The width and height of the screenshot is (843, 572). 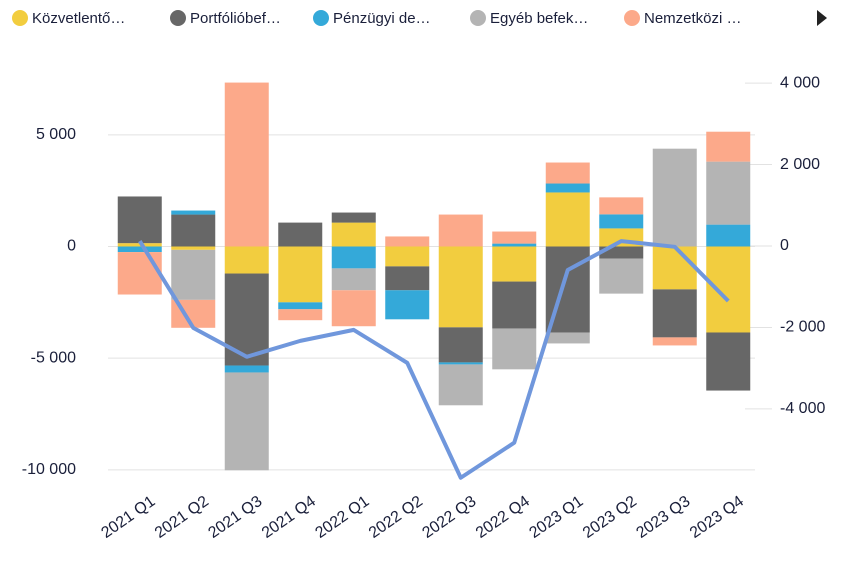 I want to click on x-tick-label: 2022 Q1, so click(x=342, y=517).